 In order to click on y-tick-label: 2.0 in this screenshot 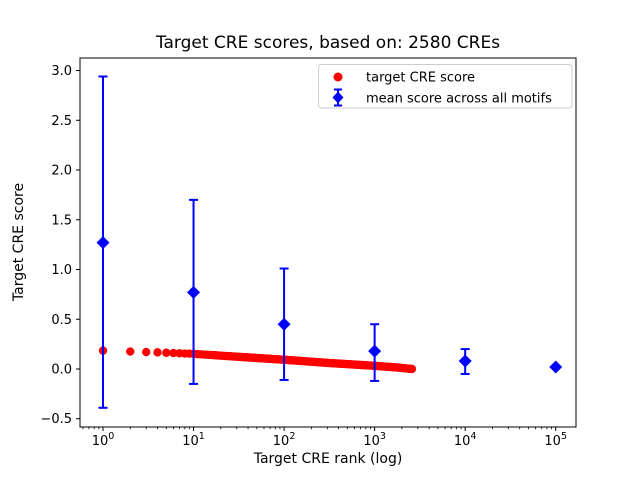, I will do `click(61, 171)`.